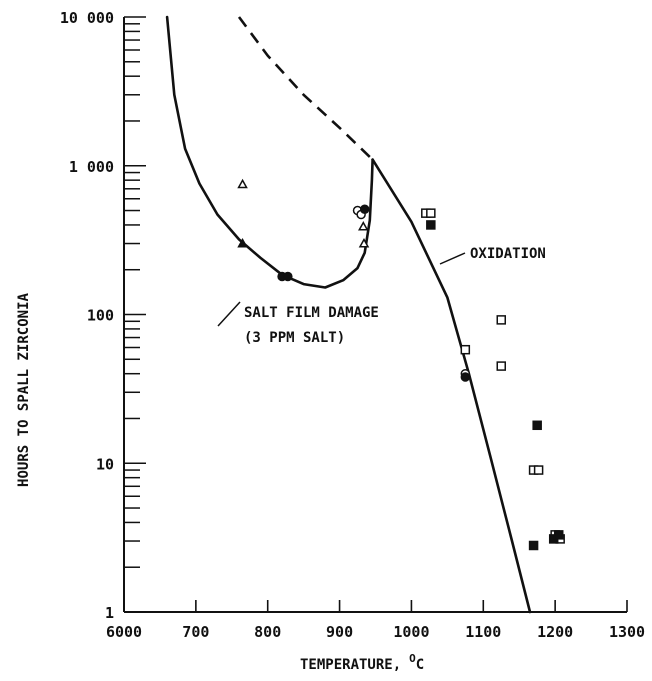 This screenshot has width=652, height=681. What do you see at coordinates (627, 632) in the screenshot?
I see `x-tick-label: 1300` at bounding box center [627, 632].